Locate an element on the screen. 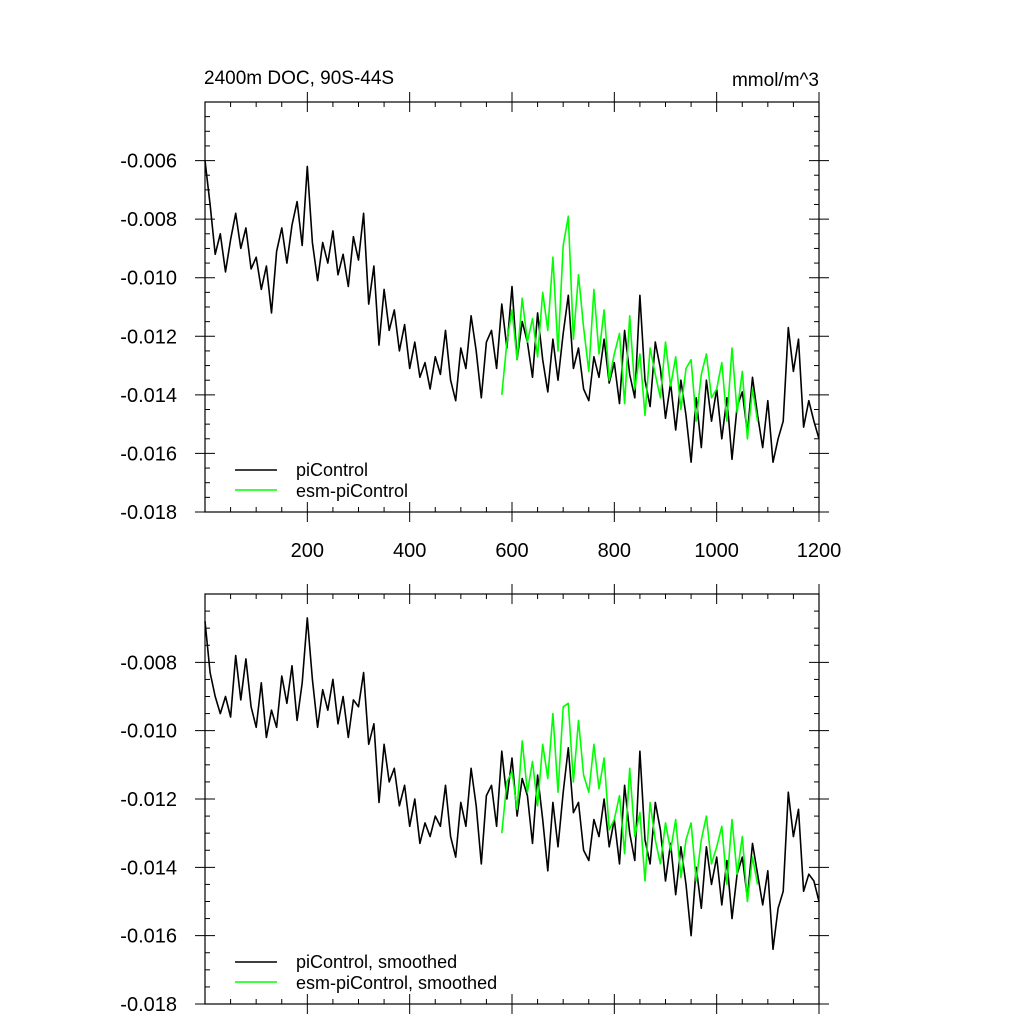 This screenshot has width=1024, height=1024. top-series-esm-picontrol-line is located at coordinates (630, 327).